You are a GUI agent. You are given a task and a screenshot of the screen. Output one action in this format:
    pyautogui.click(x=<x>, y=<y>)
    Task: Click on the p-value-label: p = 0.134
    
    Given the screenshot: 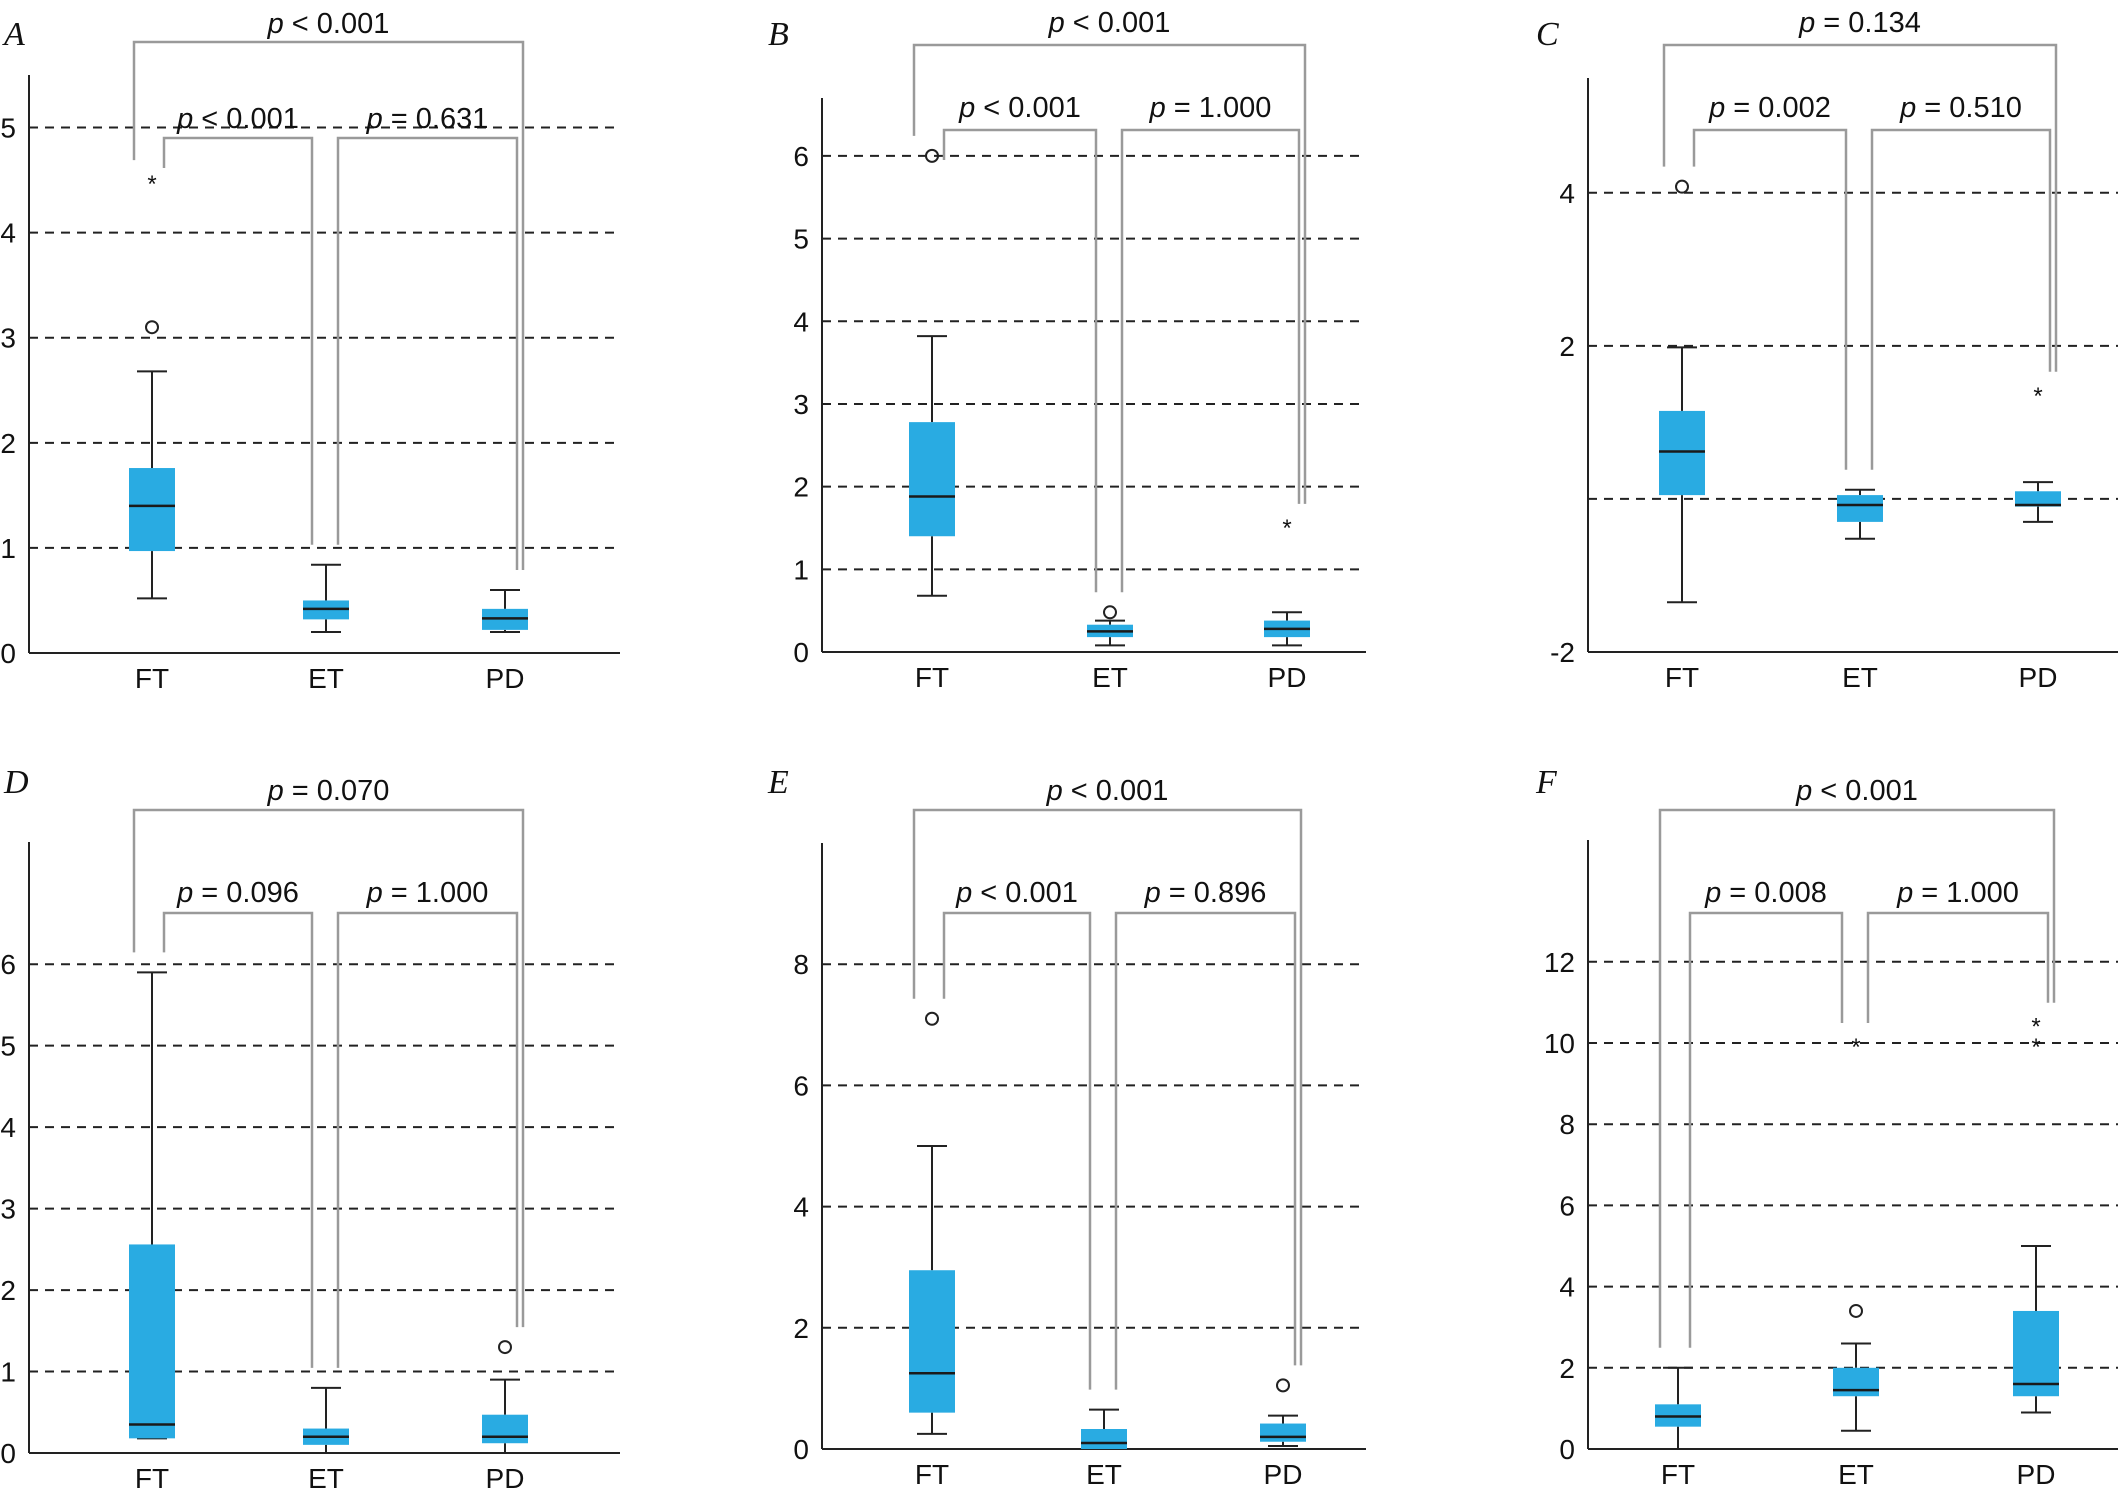 What is the action you would take?
    pyautogui.click(x=1859, y=23)
    